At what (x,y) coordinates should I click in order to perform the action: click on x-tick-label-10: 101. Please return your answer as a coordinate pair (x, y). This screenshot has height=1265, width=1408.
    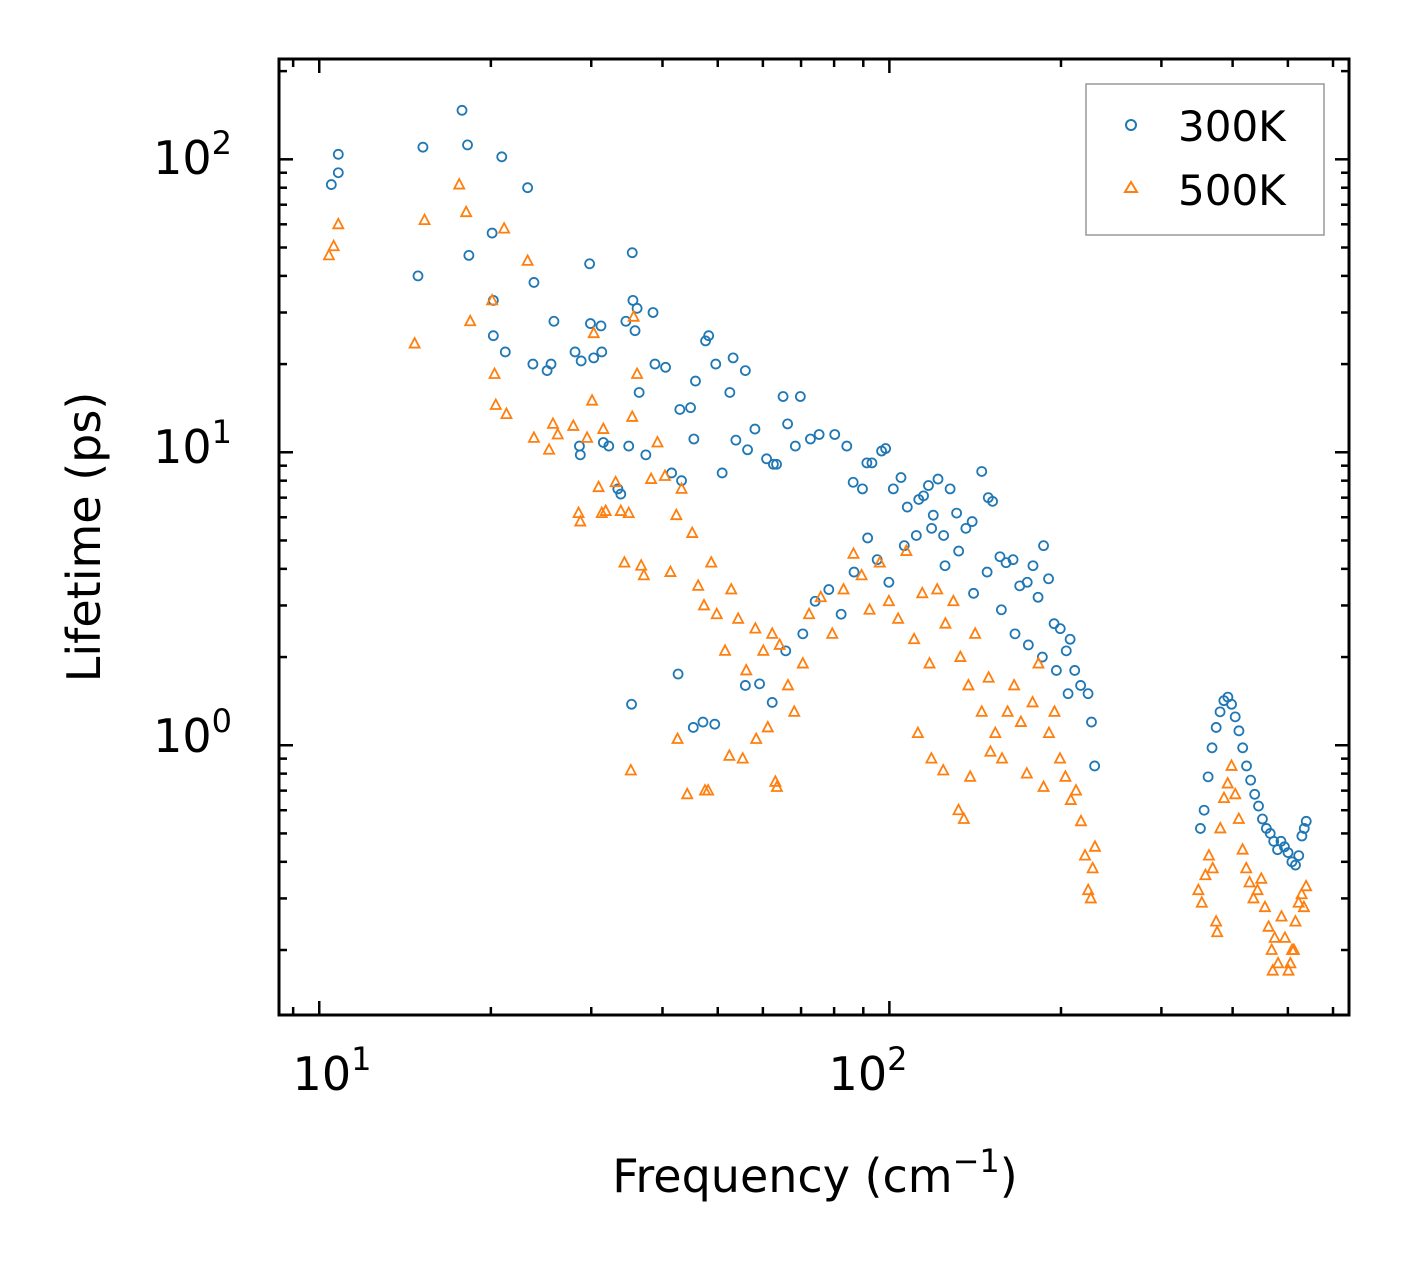
    Looking at the image, I should click on (332, 1070).